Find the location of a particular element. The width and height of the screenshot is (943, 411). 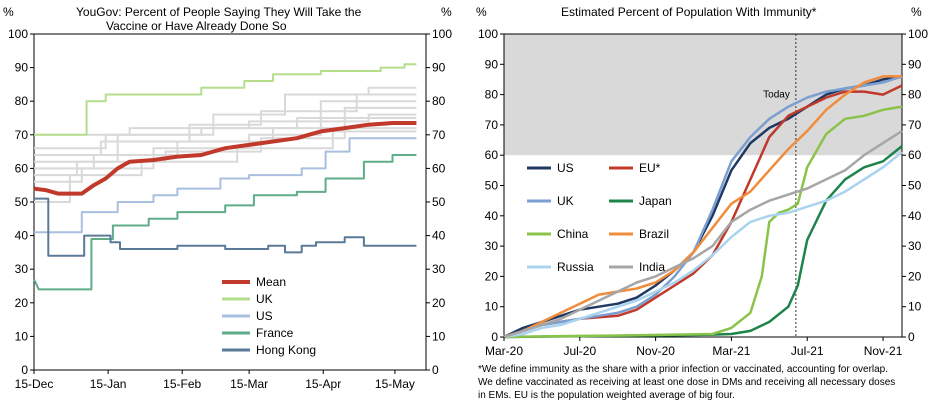

right-ytick-label-right-40: 40 is located at coordinates (915, 216).